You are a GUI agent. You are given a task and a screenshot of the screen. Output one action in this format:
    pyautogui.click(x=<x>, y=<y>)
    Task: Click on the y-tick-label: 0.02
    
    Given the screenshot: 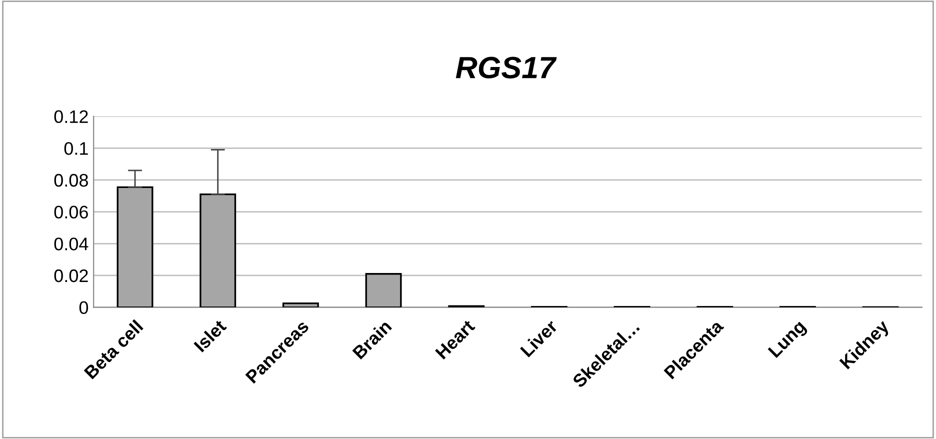 What is the action you would take?
    pyautogui.click(x=71, y=275)
    